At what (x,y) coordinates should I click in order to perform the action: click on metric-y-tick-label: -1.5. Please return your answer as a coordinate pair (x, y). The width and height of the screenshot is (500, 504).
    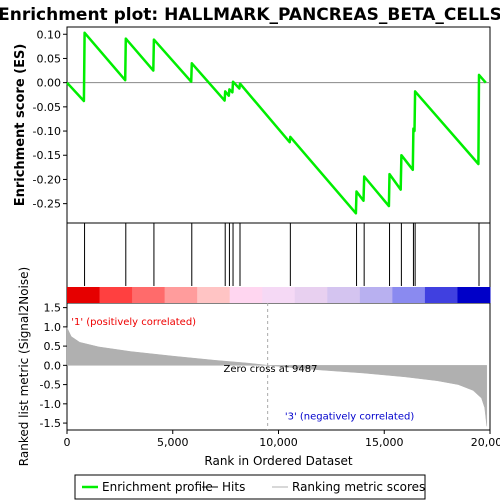
    Looking at the image, I should click on (50, 423).